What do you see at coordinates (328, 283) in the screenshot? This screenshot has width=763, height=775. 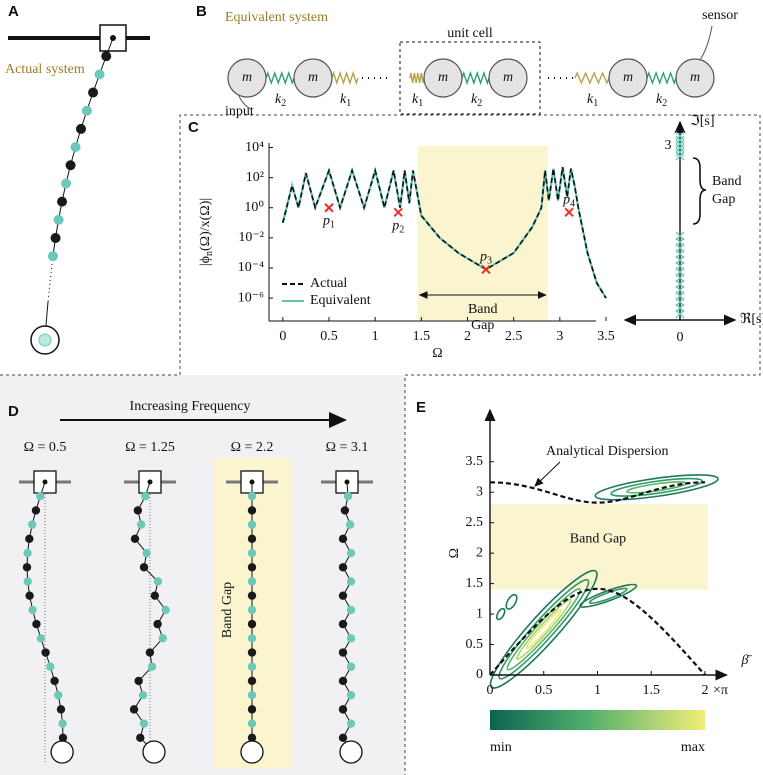 I see `legend-label: Actual` at bounding box center [328, 283].